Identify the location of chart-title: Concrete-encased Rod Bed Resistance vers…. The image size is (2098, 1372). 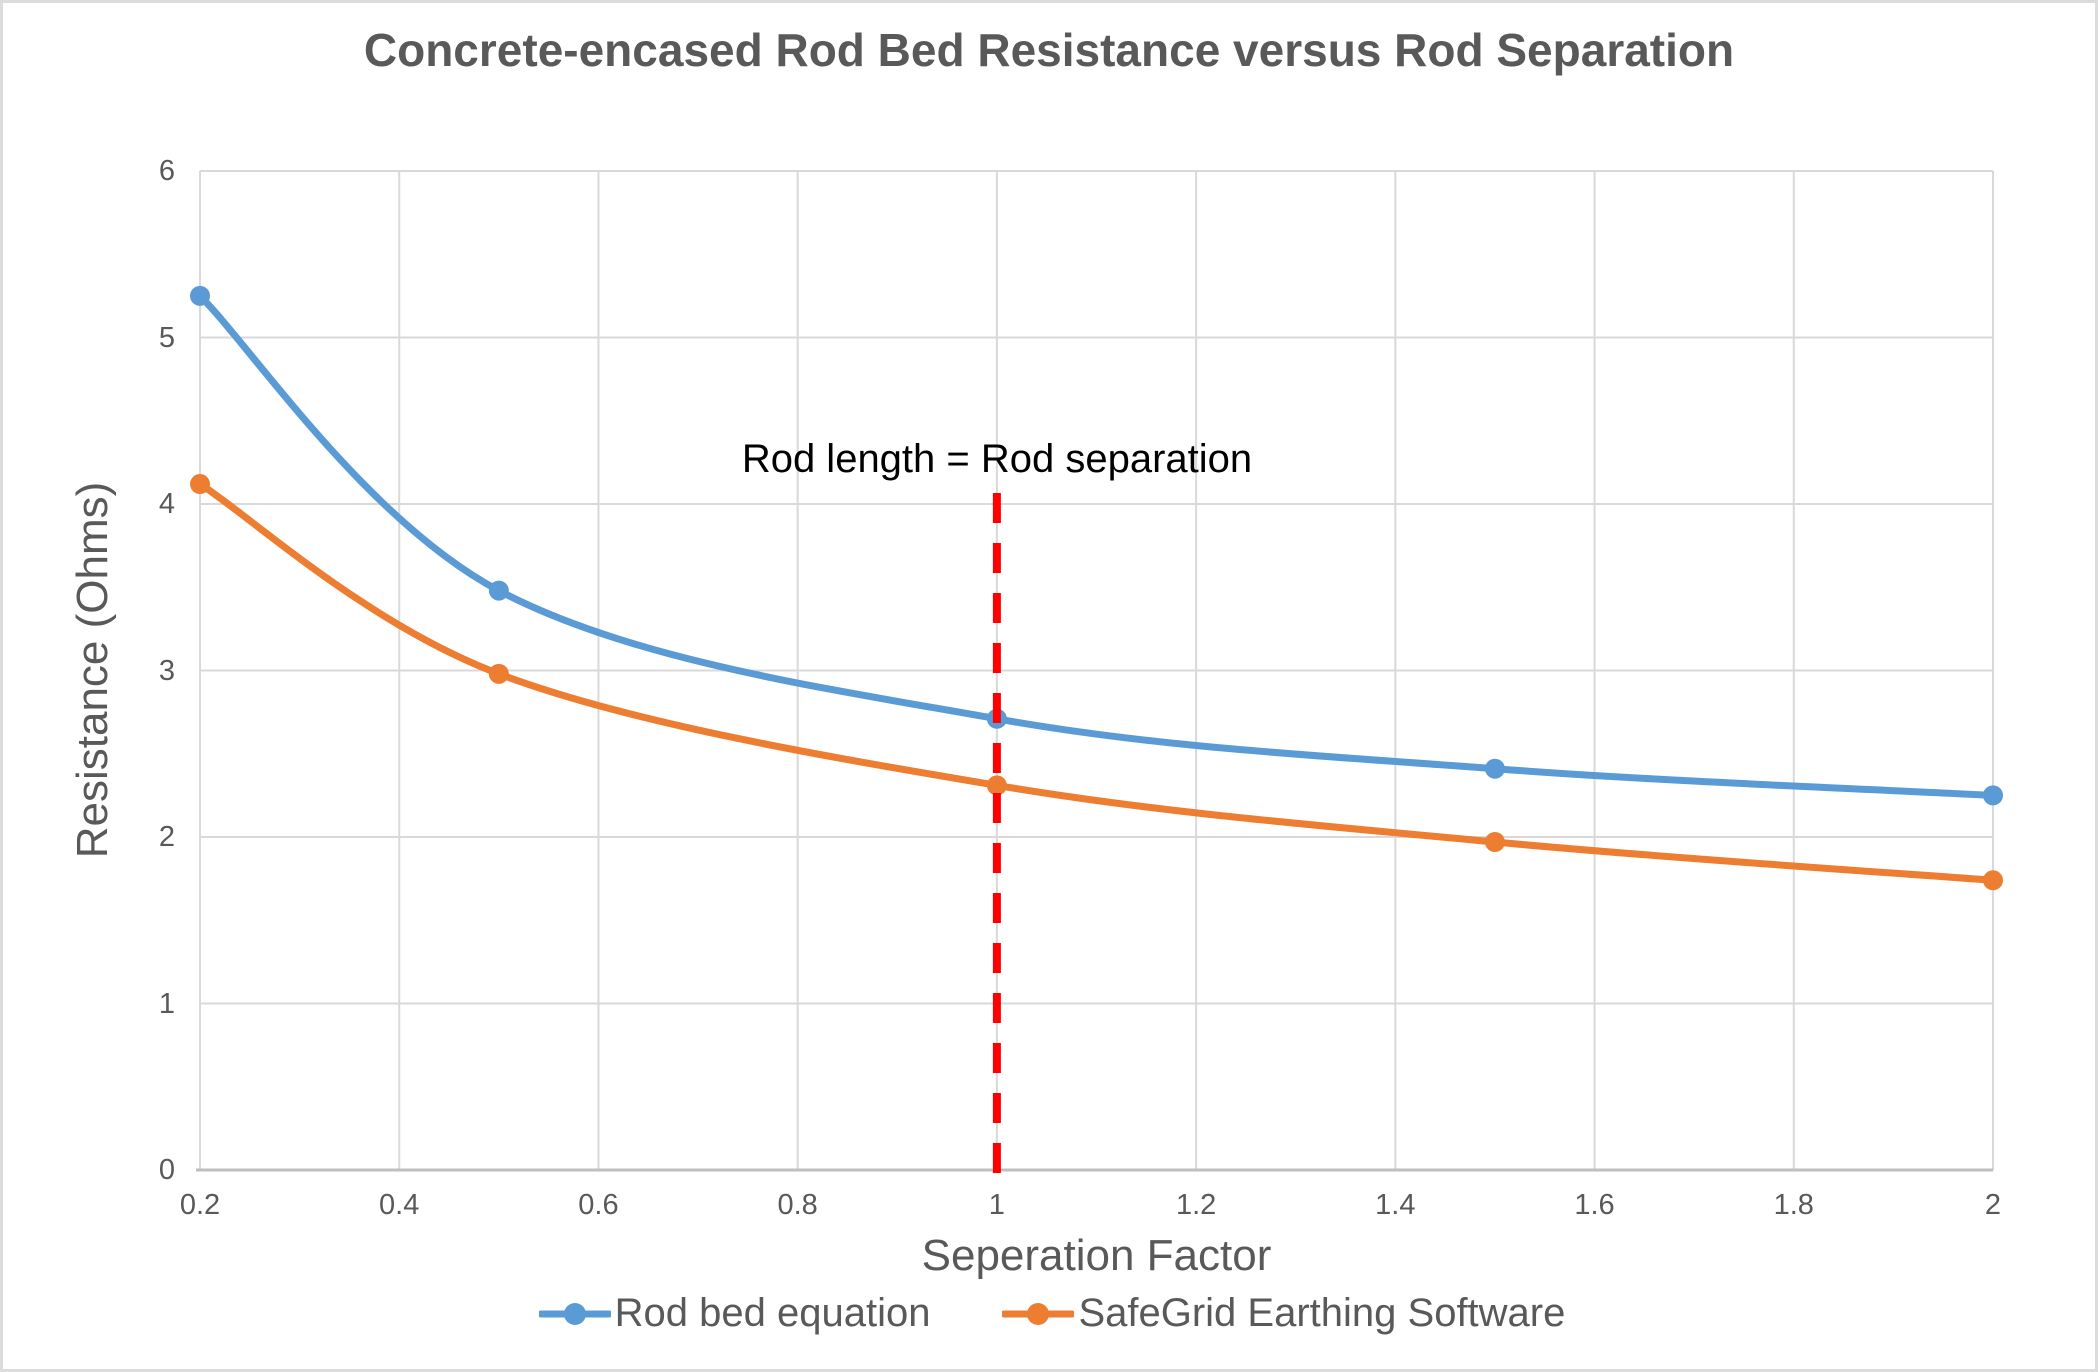
(1049, 50).